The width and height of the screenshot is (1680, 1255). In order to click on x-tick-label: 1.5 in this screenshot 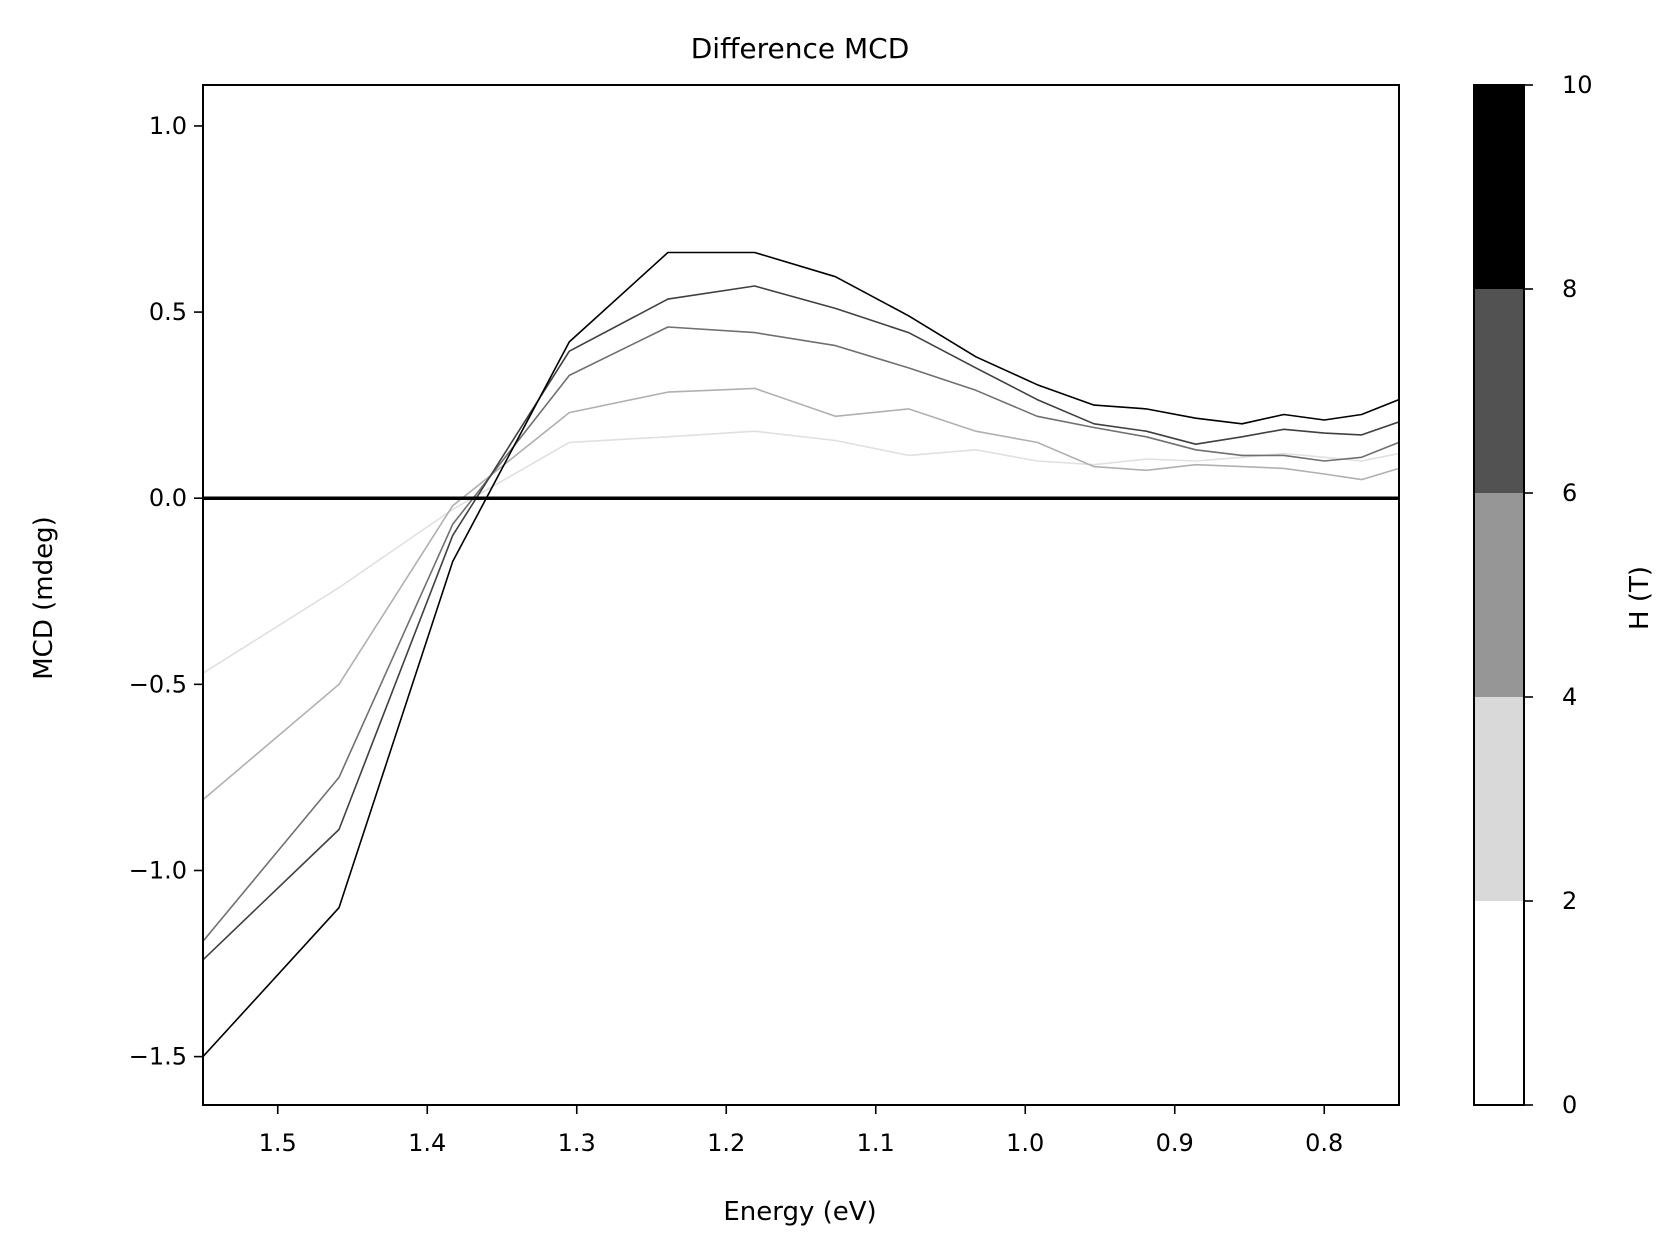, I will do `click(278, 1143)`.